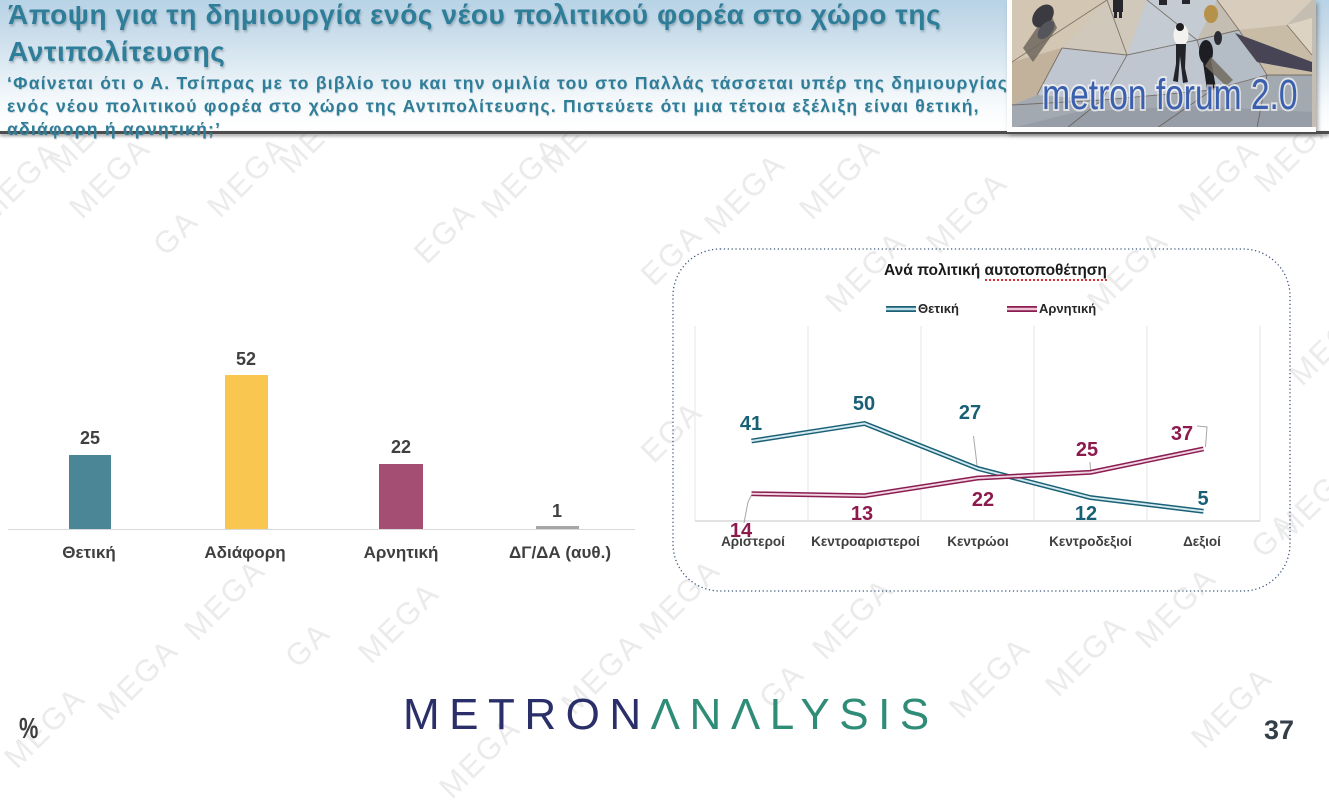 The height and width of the screenshot is (806, 1329). I want to click on svg-text: Δεξιοί, so click(1202, 541).